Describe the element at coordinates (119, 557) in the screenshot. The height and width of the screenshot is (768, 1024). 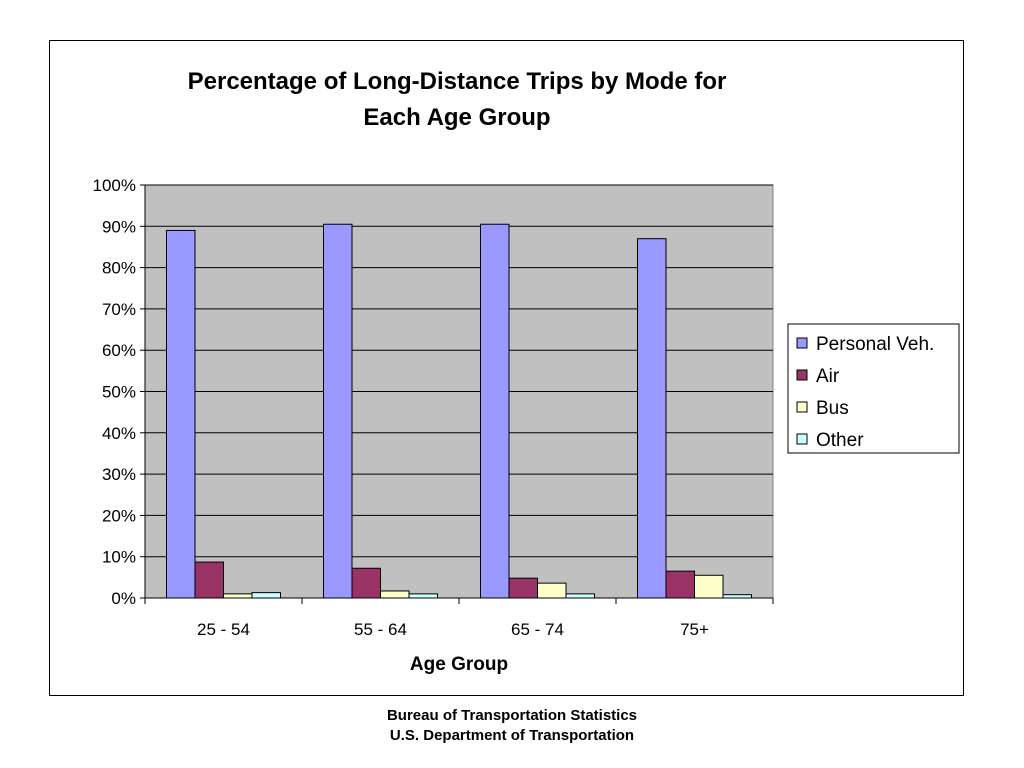
I see `y-tick-label: 10%` at that location.